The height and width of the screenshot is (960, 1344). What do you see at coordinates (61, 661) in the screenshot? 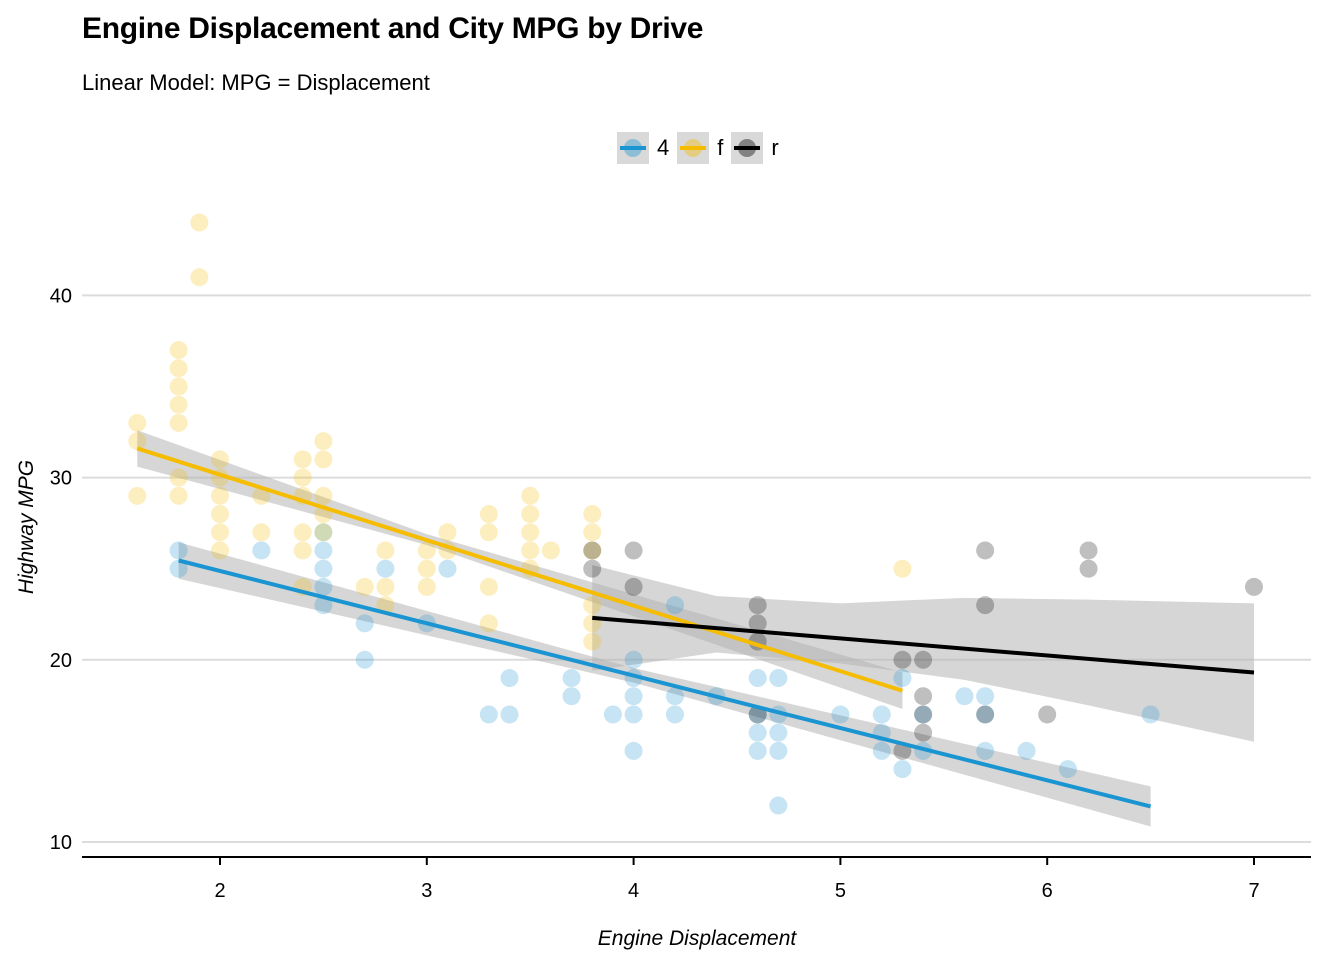
I see `y-tick-label-20: 20` at bounding box center [61, 661].